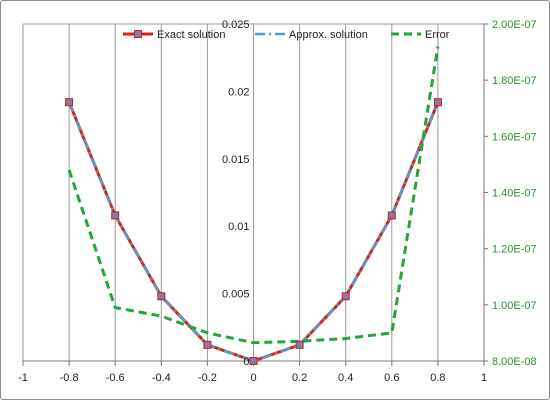  What do you see at coordinates (391, 378) in the screenshot?
I see `x-tick-label: 0.6` at bounding box center [391, 378].